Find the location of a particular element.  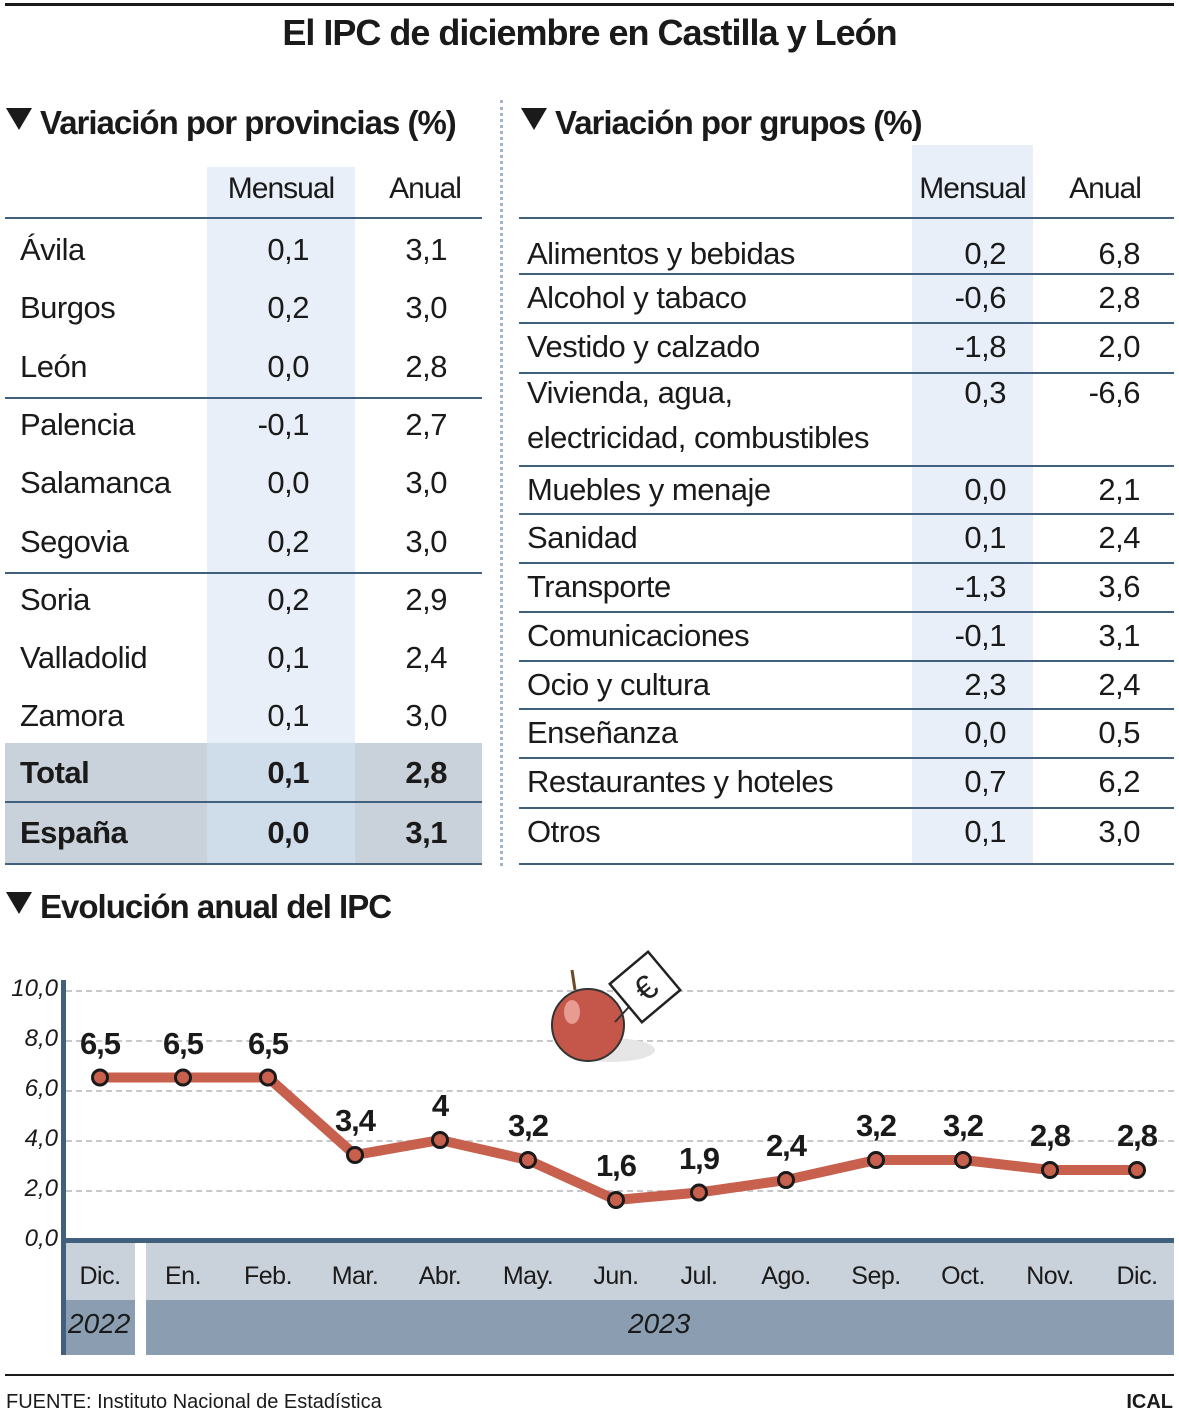

x-tick-label: Sep. is located at coordinates (876, 1276).